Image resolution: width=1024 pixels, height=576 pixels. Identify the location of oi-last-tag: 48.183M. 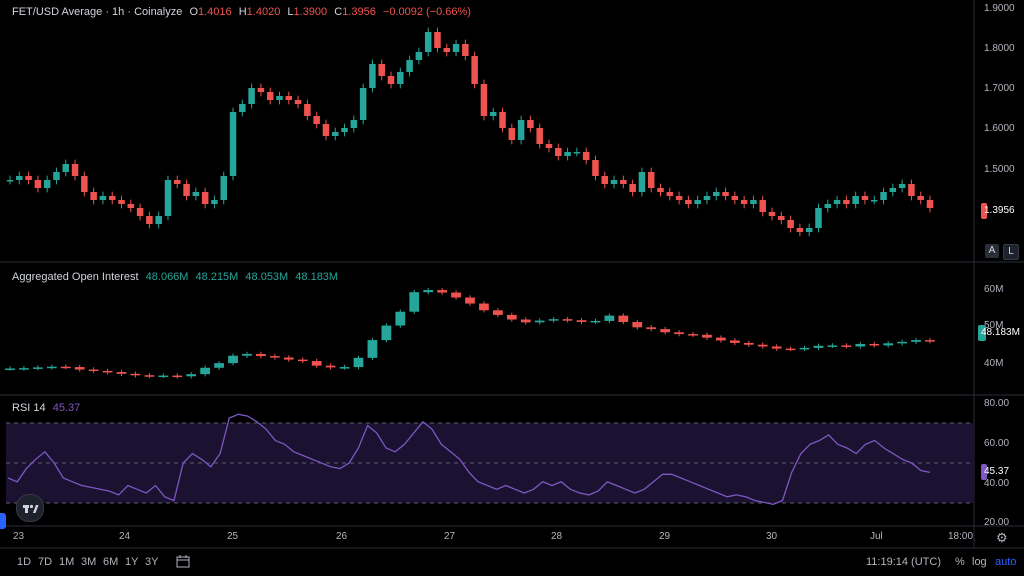
(999, 333).